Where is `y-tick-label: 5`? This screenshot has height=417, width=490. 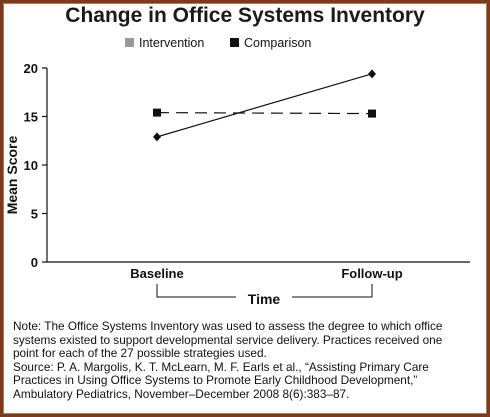
y-tick-label: 5 is located at coordinates (34, 214).